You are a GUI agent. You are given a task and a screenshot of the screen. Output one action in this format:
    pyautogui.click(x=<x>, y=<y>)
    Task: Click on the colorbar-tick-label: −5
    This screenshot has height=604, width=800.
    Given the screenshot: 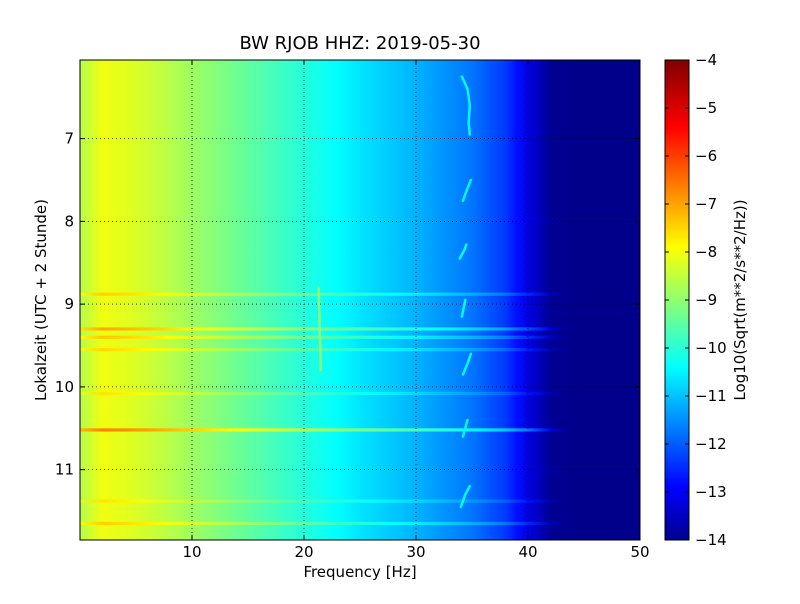 What is the action you would take?
    pyautogui.click(x=706, y=108)
    